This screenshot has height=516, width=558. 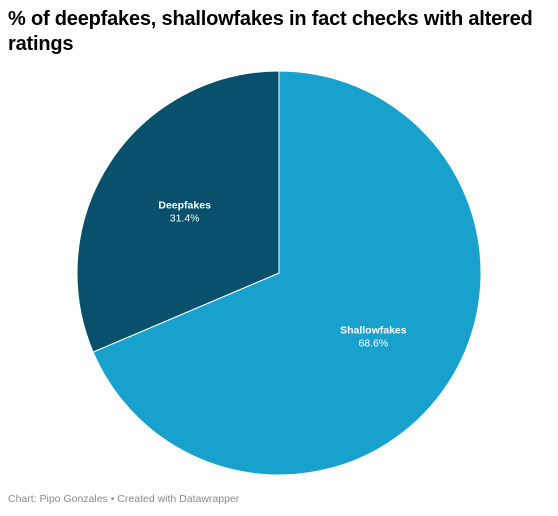 What do you see at coordinates (185, 219) in the screenshot?
I see `slice-value-deepfakes: 31.4%` at bounding box center [185, 219].